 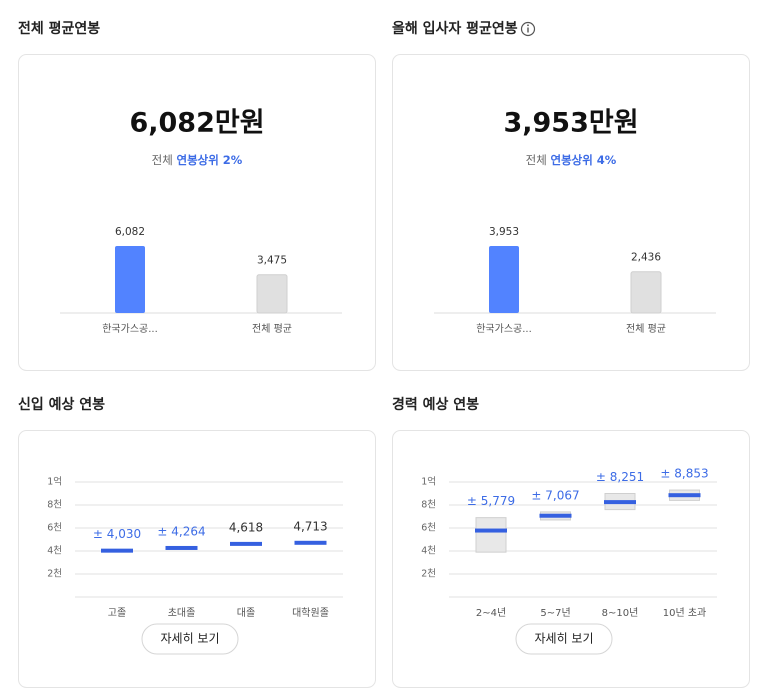 What do you see at coordinates (181, 531) in the screenshot?
I see `value-label: ± 4,264` at bounding box center [181, 531].